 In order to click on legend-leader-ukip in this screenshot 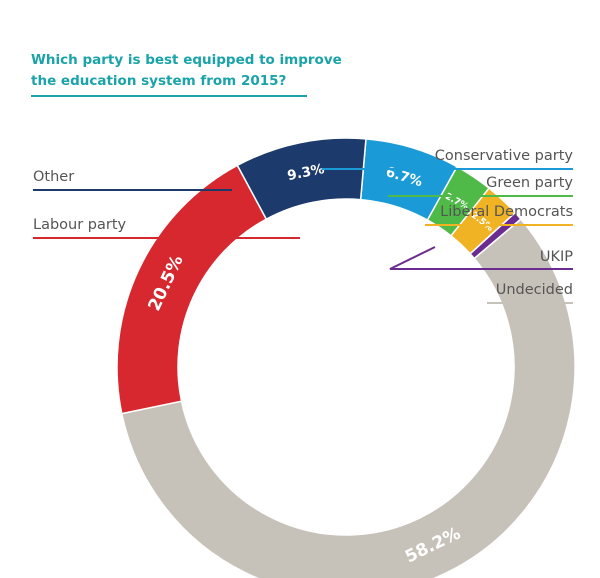, I will do `click(481, 258)`.